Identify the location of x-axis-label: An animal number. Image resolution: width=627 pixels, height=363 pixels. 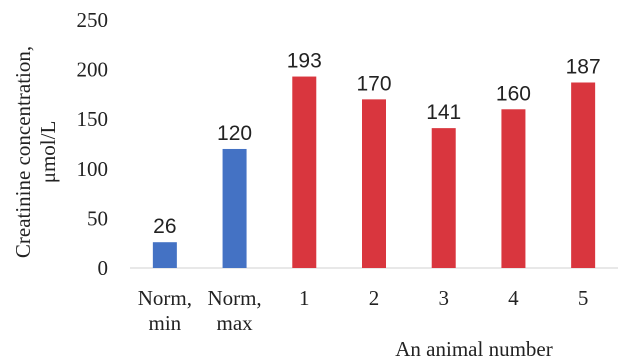
(473, 349).